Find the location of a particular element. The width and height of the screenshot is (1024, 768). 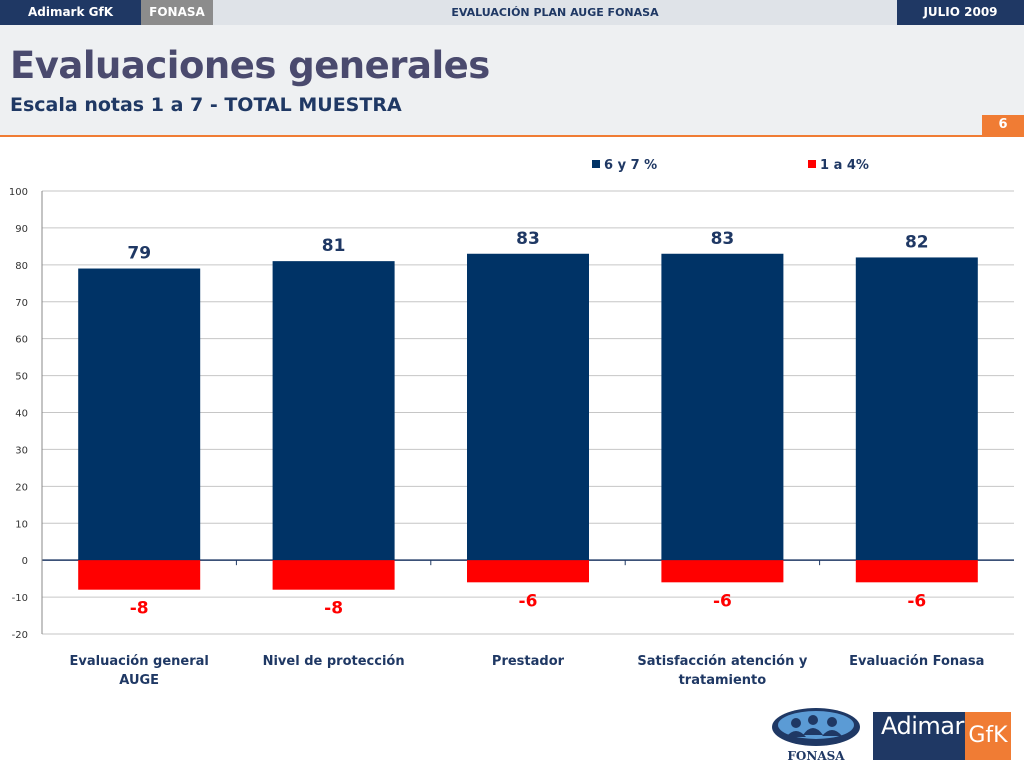

y-tick-label: 40 is located at coordinates (21, 414).